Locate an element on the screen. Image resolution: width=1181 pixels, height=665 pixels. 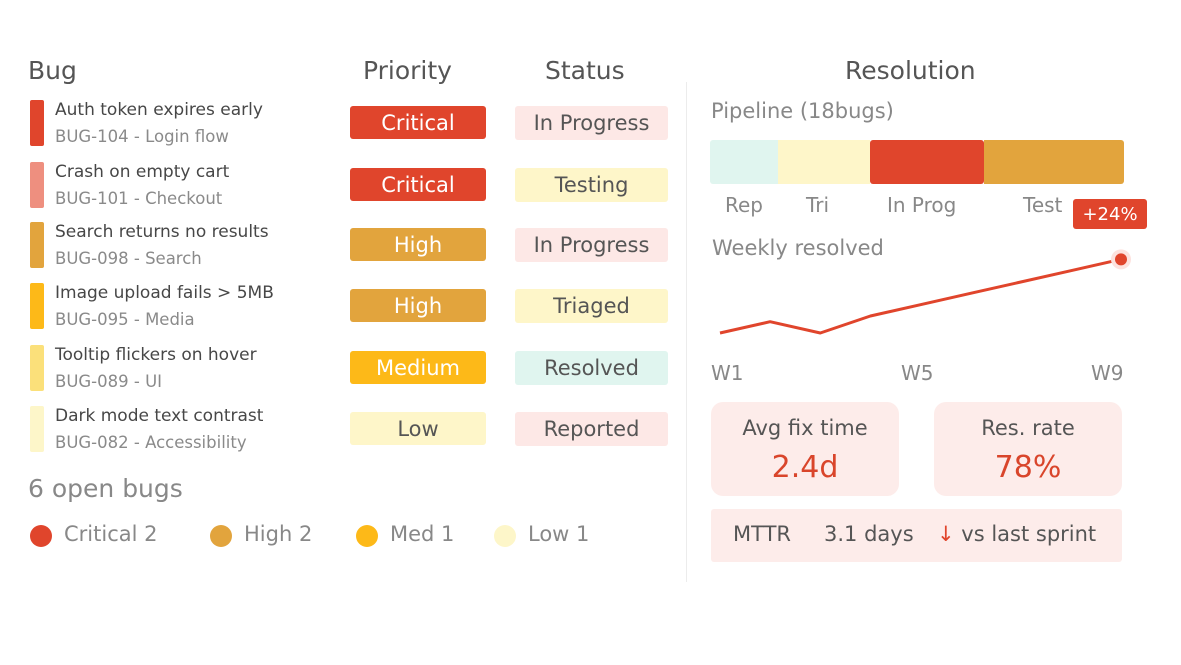
bug-id-area: BUG-101 - Checkout is located at coordinates (139, 198).